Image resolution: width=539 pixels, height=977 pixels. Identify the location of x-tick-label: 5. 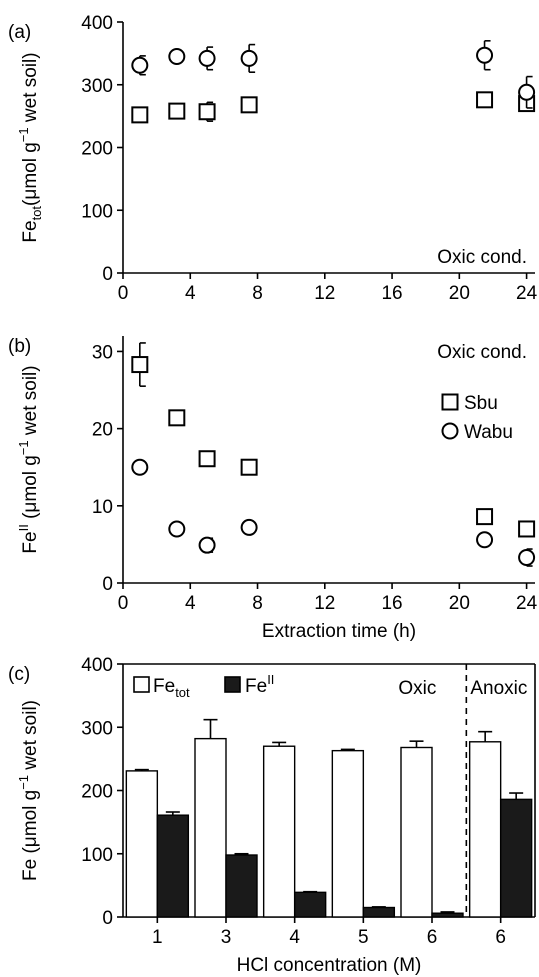
(363, 937).